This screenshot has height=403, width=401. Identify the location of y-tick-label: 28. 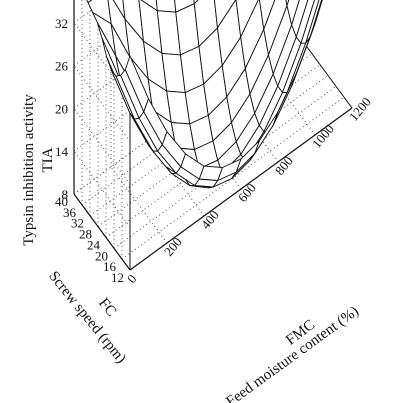
(85, 234).